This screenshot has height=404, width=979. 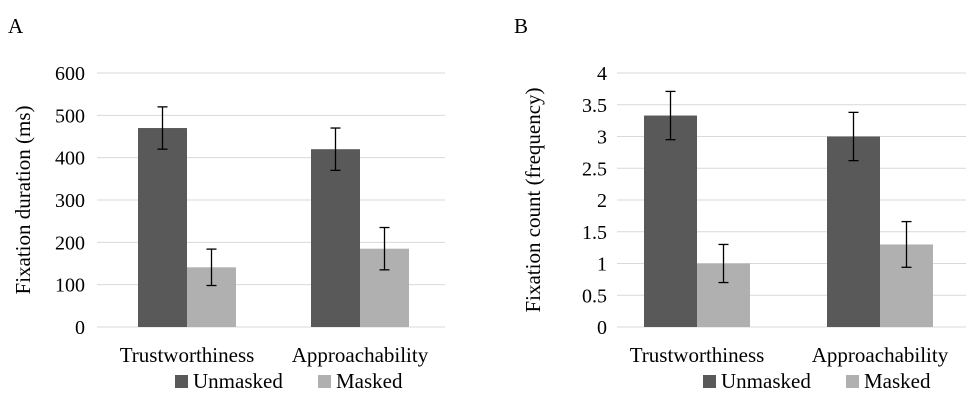 I want to click on panel-b-y-axis-label: Fixation count (frequency), so click(x=533, y=199).